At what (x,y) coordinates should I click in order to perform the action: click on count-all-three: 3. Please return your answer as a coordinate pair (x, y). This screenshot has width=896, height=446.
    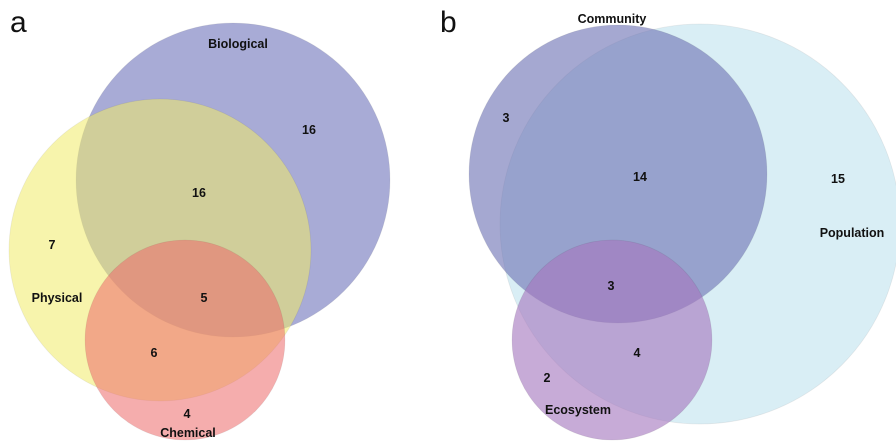
    Looking at the image, I should click on (611, 286).